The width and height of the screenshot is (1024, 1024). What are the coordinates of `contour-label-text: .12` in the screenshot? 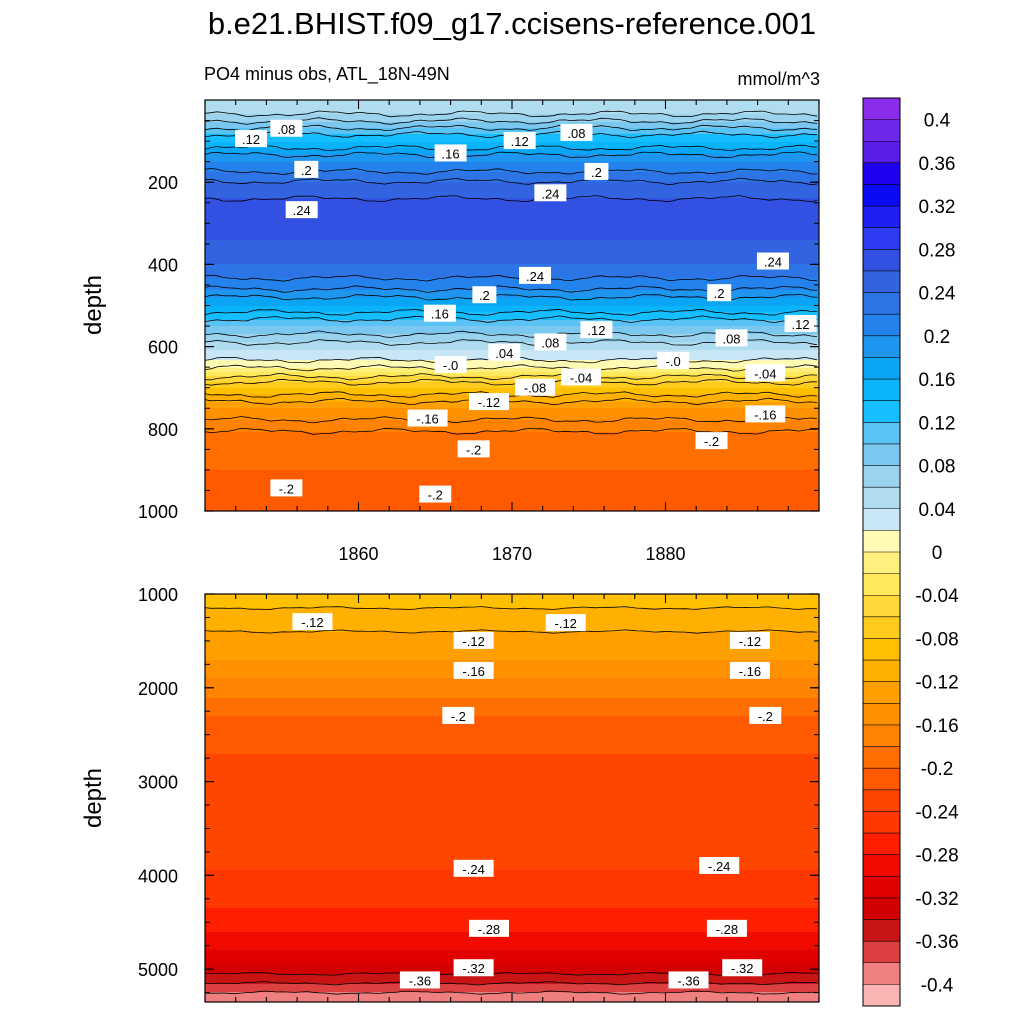 It's located at (801, 324).